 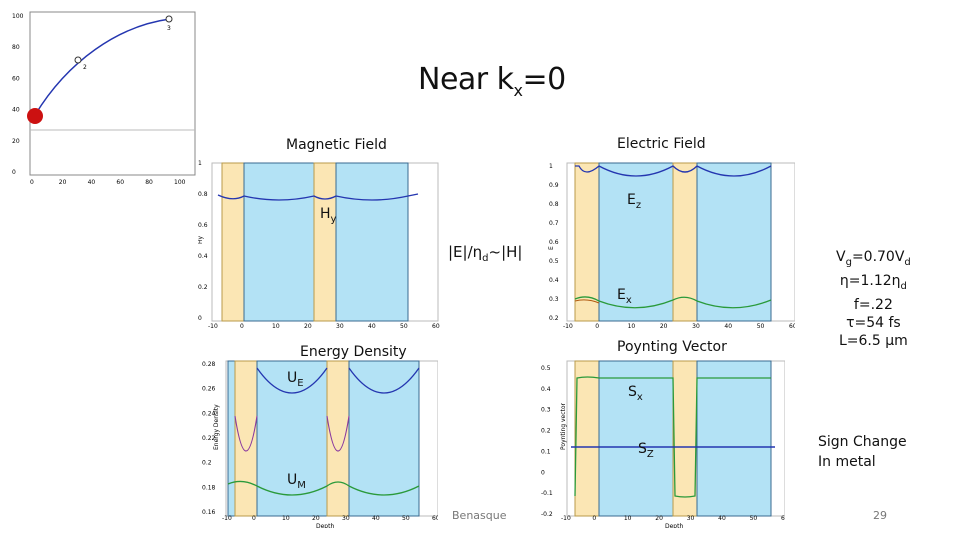 What do you see at coordinates (597, 326) in the screenshot?
I see `x-tick-label: 0` at bounding box center [597, 326].